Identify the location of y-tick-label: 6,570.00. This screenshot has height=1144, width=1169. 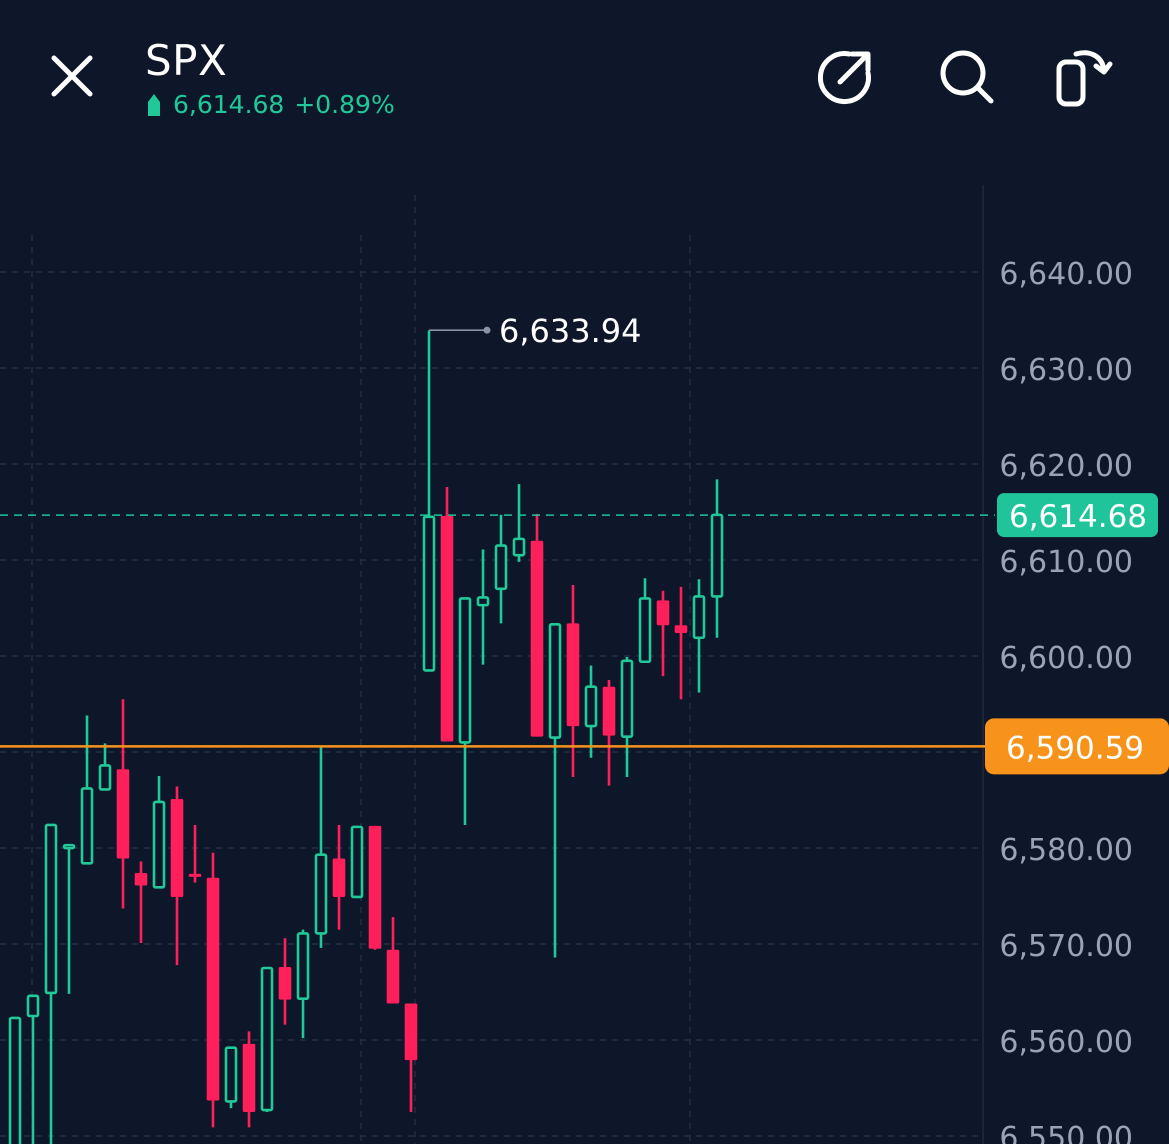
(1066, 946).